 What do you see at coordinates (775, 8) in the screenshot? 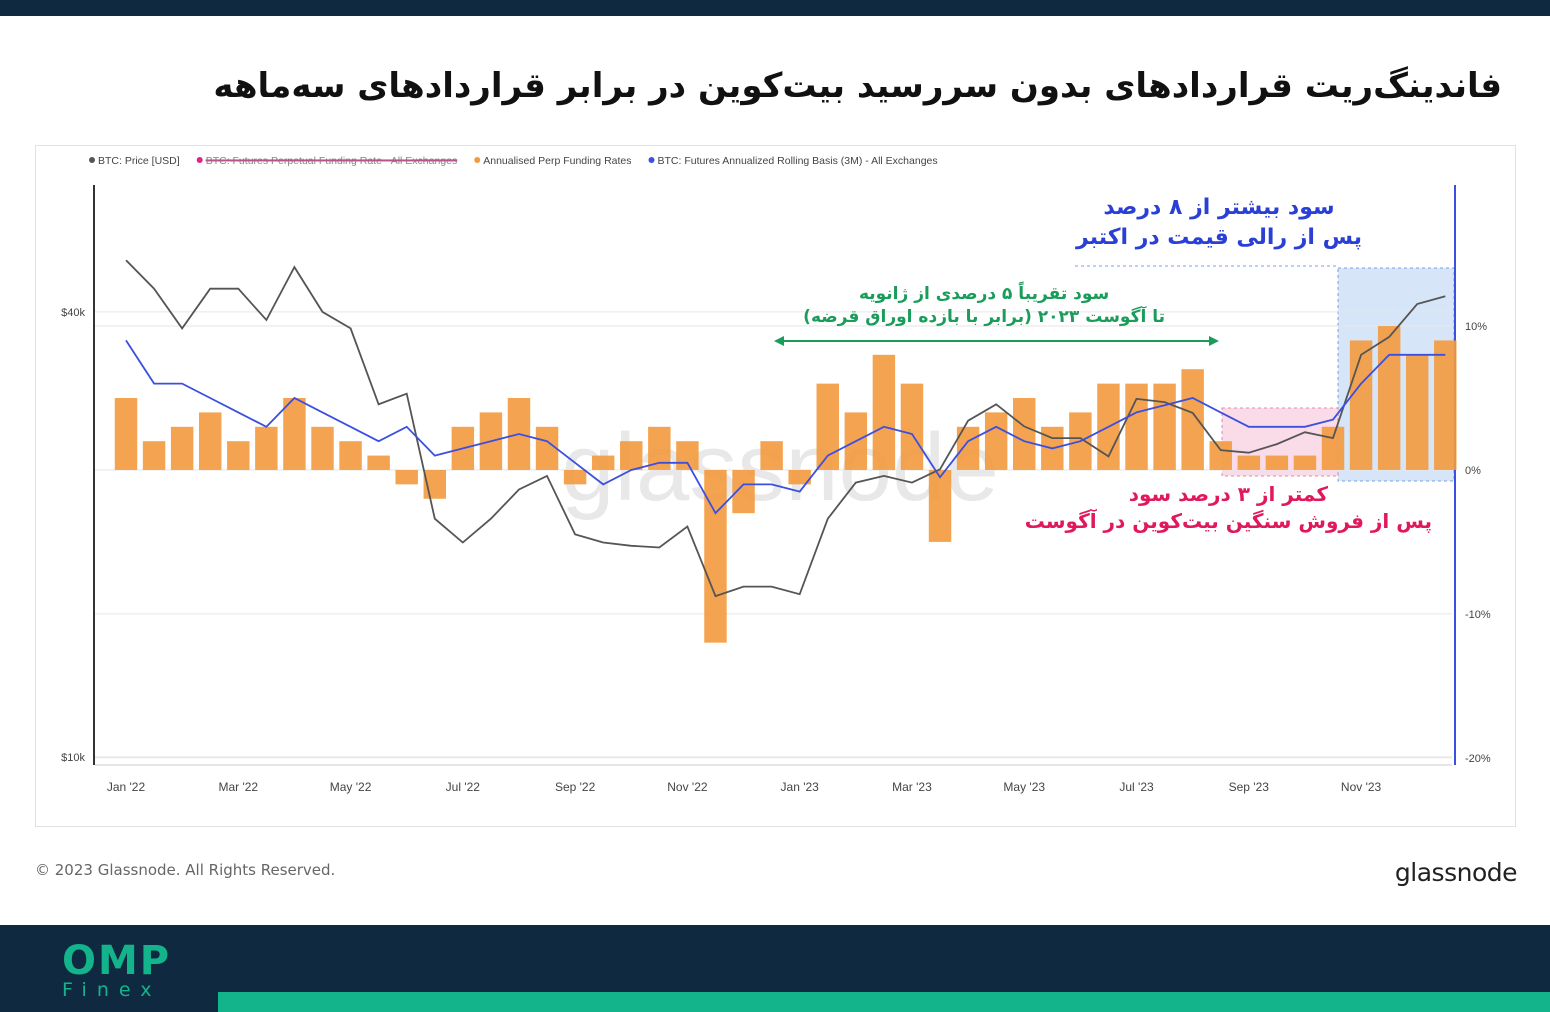
I see `top-bar` at bounding box center [775, 8].